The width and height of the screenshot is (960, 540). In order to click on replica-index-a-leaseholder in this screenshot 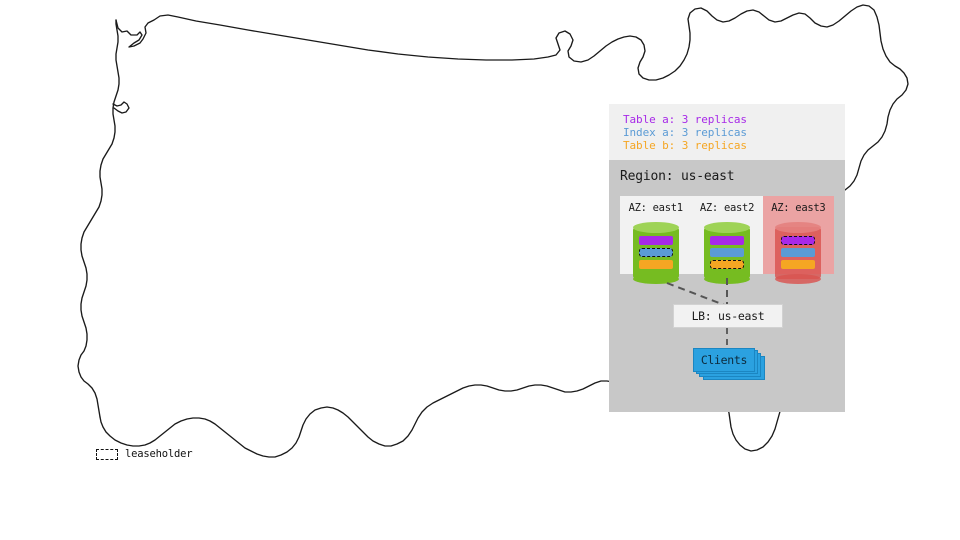, I will do `click(655, 252)`.